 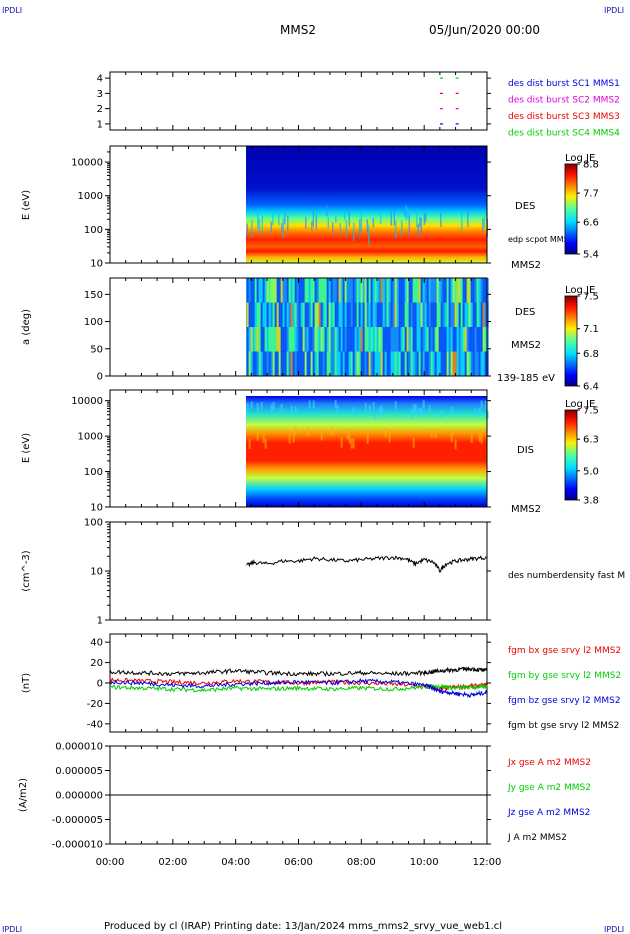 I want to click on y-tick-label: -0.000005, so click(x=77, y=820).